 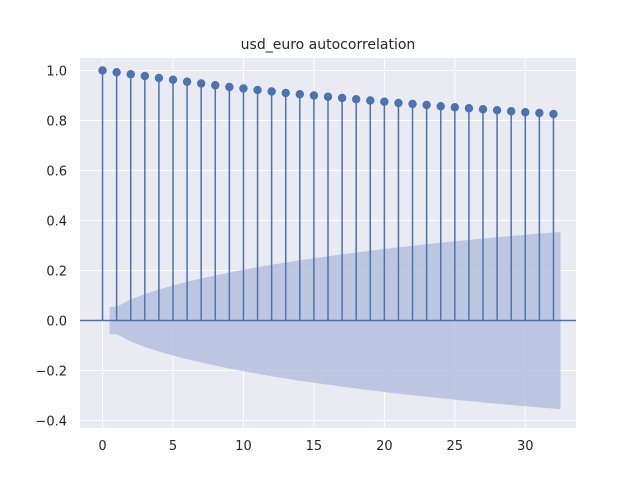 What do you see at coordinates (56, 222) in the screenshot?
I see `y-tick-label: 0.4` at bounding box center [56, 222].